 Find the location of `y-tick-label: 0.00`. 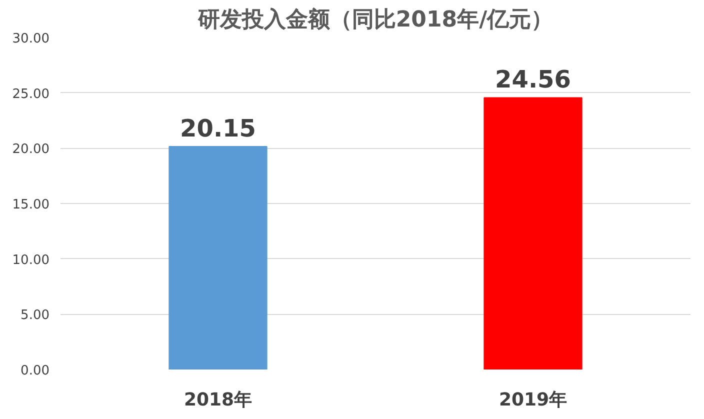

y-tick-label: 0.00 is located at coordinates (35, 371).